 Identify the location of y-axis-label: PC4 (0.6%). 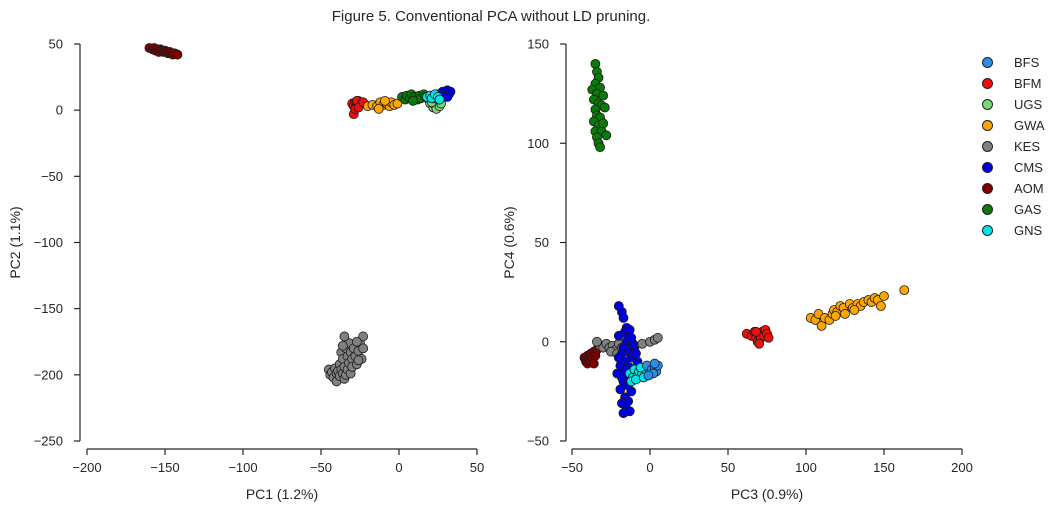
(509, 242).